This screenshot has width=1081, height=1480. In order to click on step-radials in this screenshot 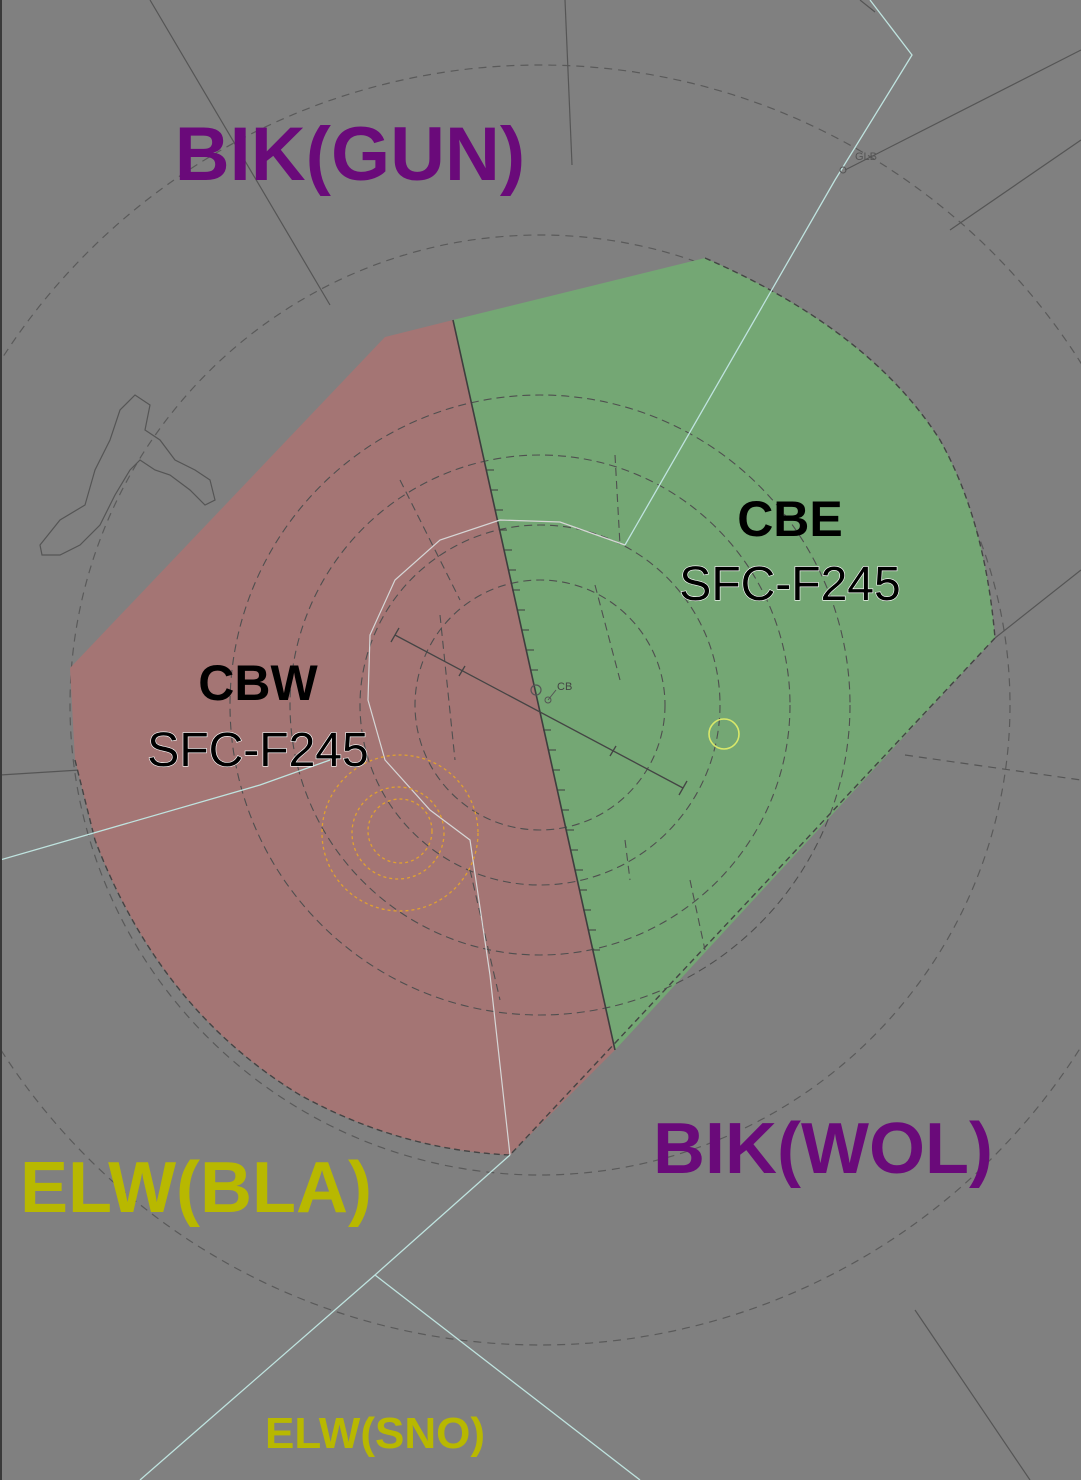, I will do `click(552, 727)`.